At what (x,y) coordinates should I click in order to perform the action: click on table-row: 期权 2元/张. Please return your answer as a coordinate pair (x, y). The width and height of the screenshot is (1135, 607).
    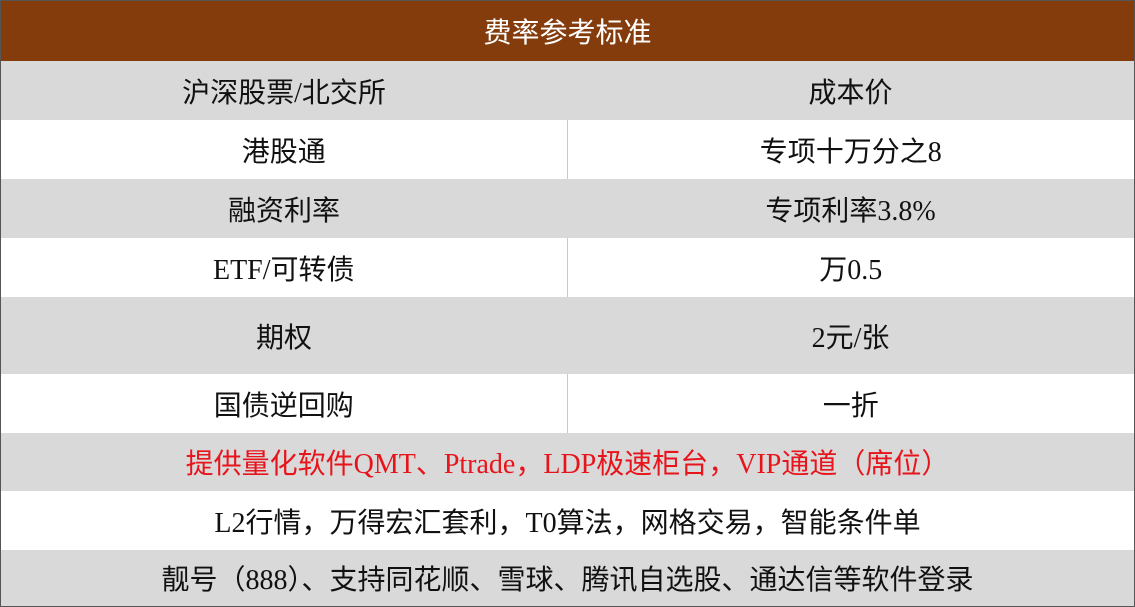
    Looking at the image, I should click on (567, 335).